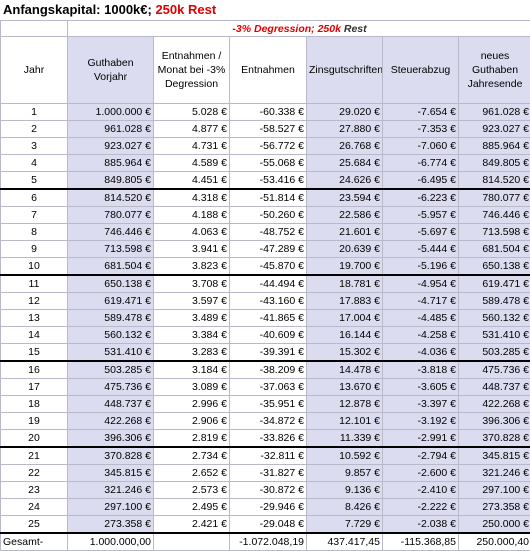 This screenshot has width=530, height=551. I want to click on cell-jahr: 15, so click(34, 353).